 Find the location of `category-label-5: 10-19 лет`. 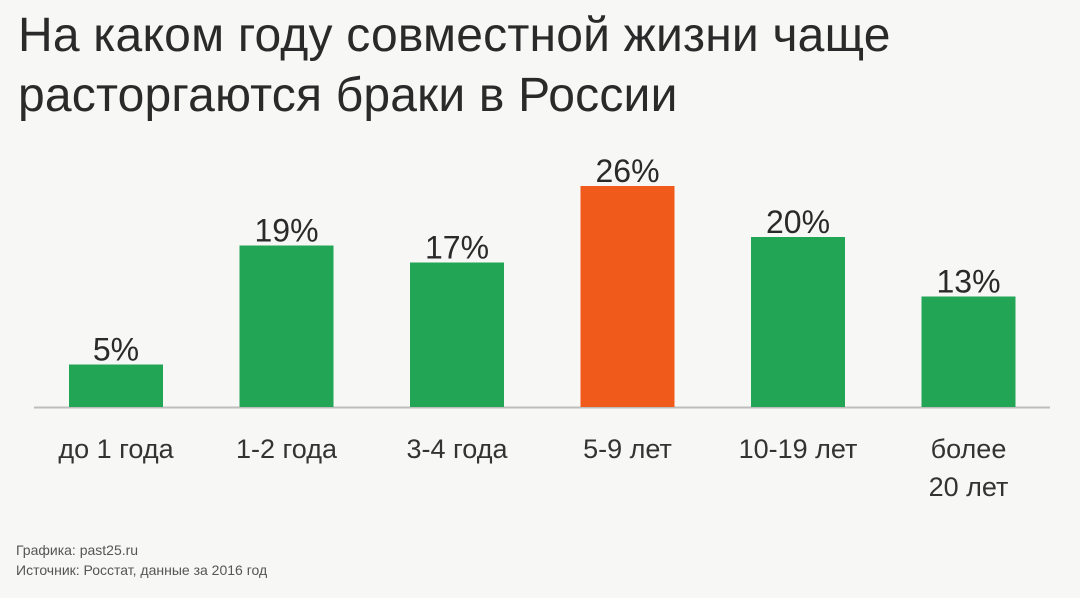

category-label-5: 10-19 лет is located at coordinates (798, 449).